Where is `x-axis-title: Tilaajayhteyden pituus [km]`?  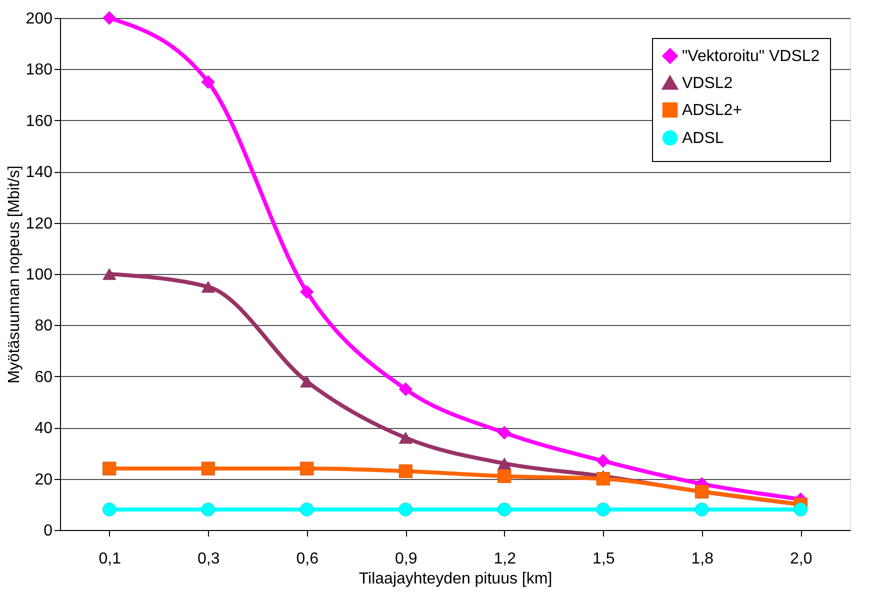 x-axis-title: Tilaajayhteyden pituus [km] is located at coordinates (455, 579).